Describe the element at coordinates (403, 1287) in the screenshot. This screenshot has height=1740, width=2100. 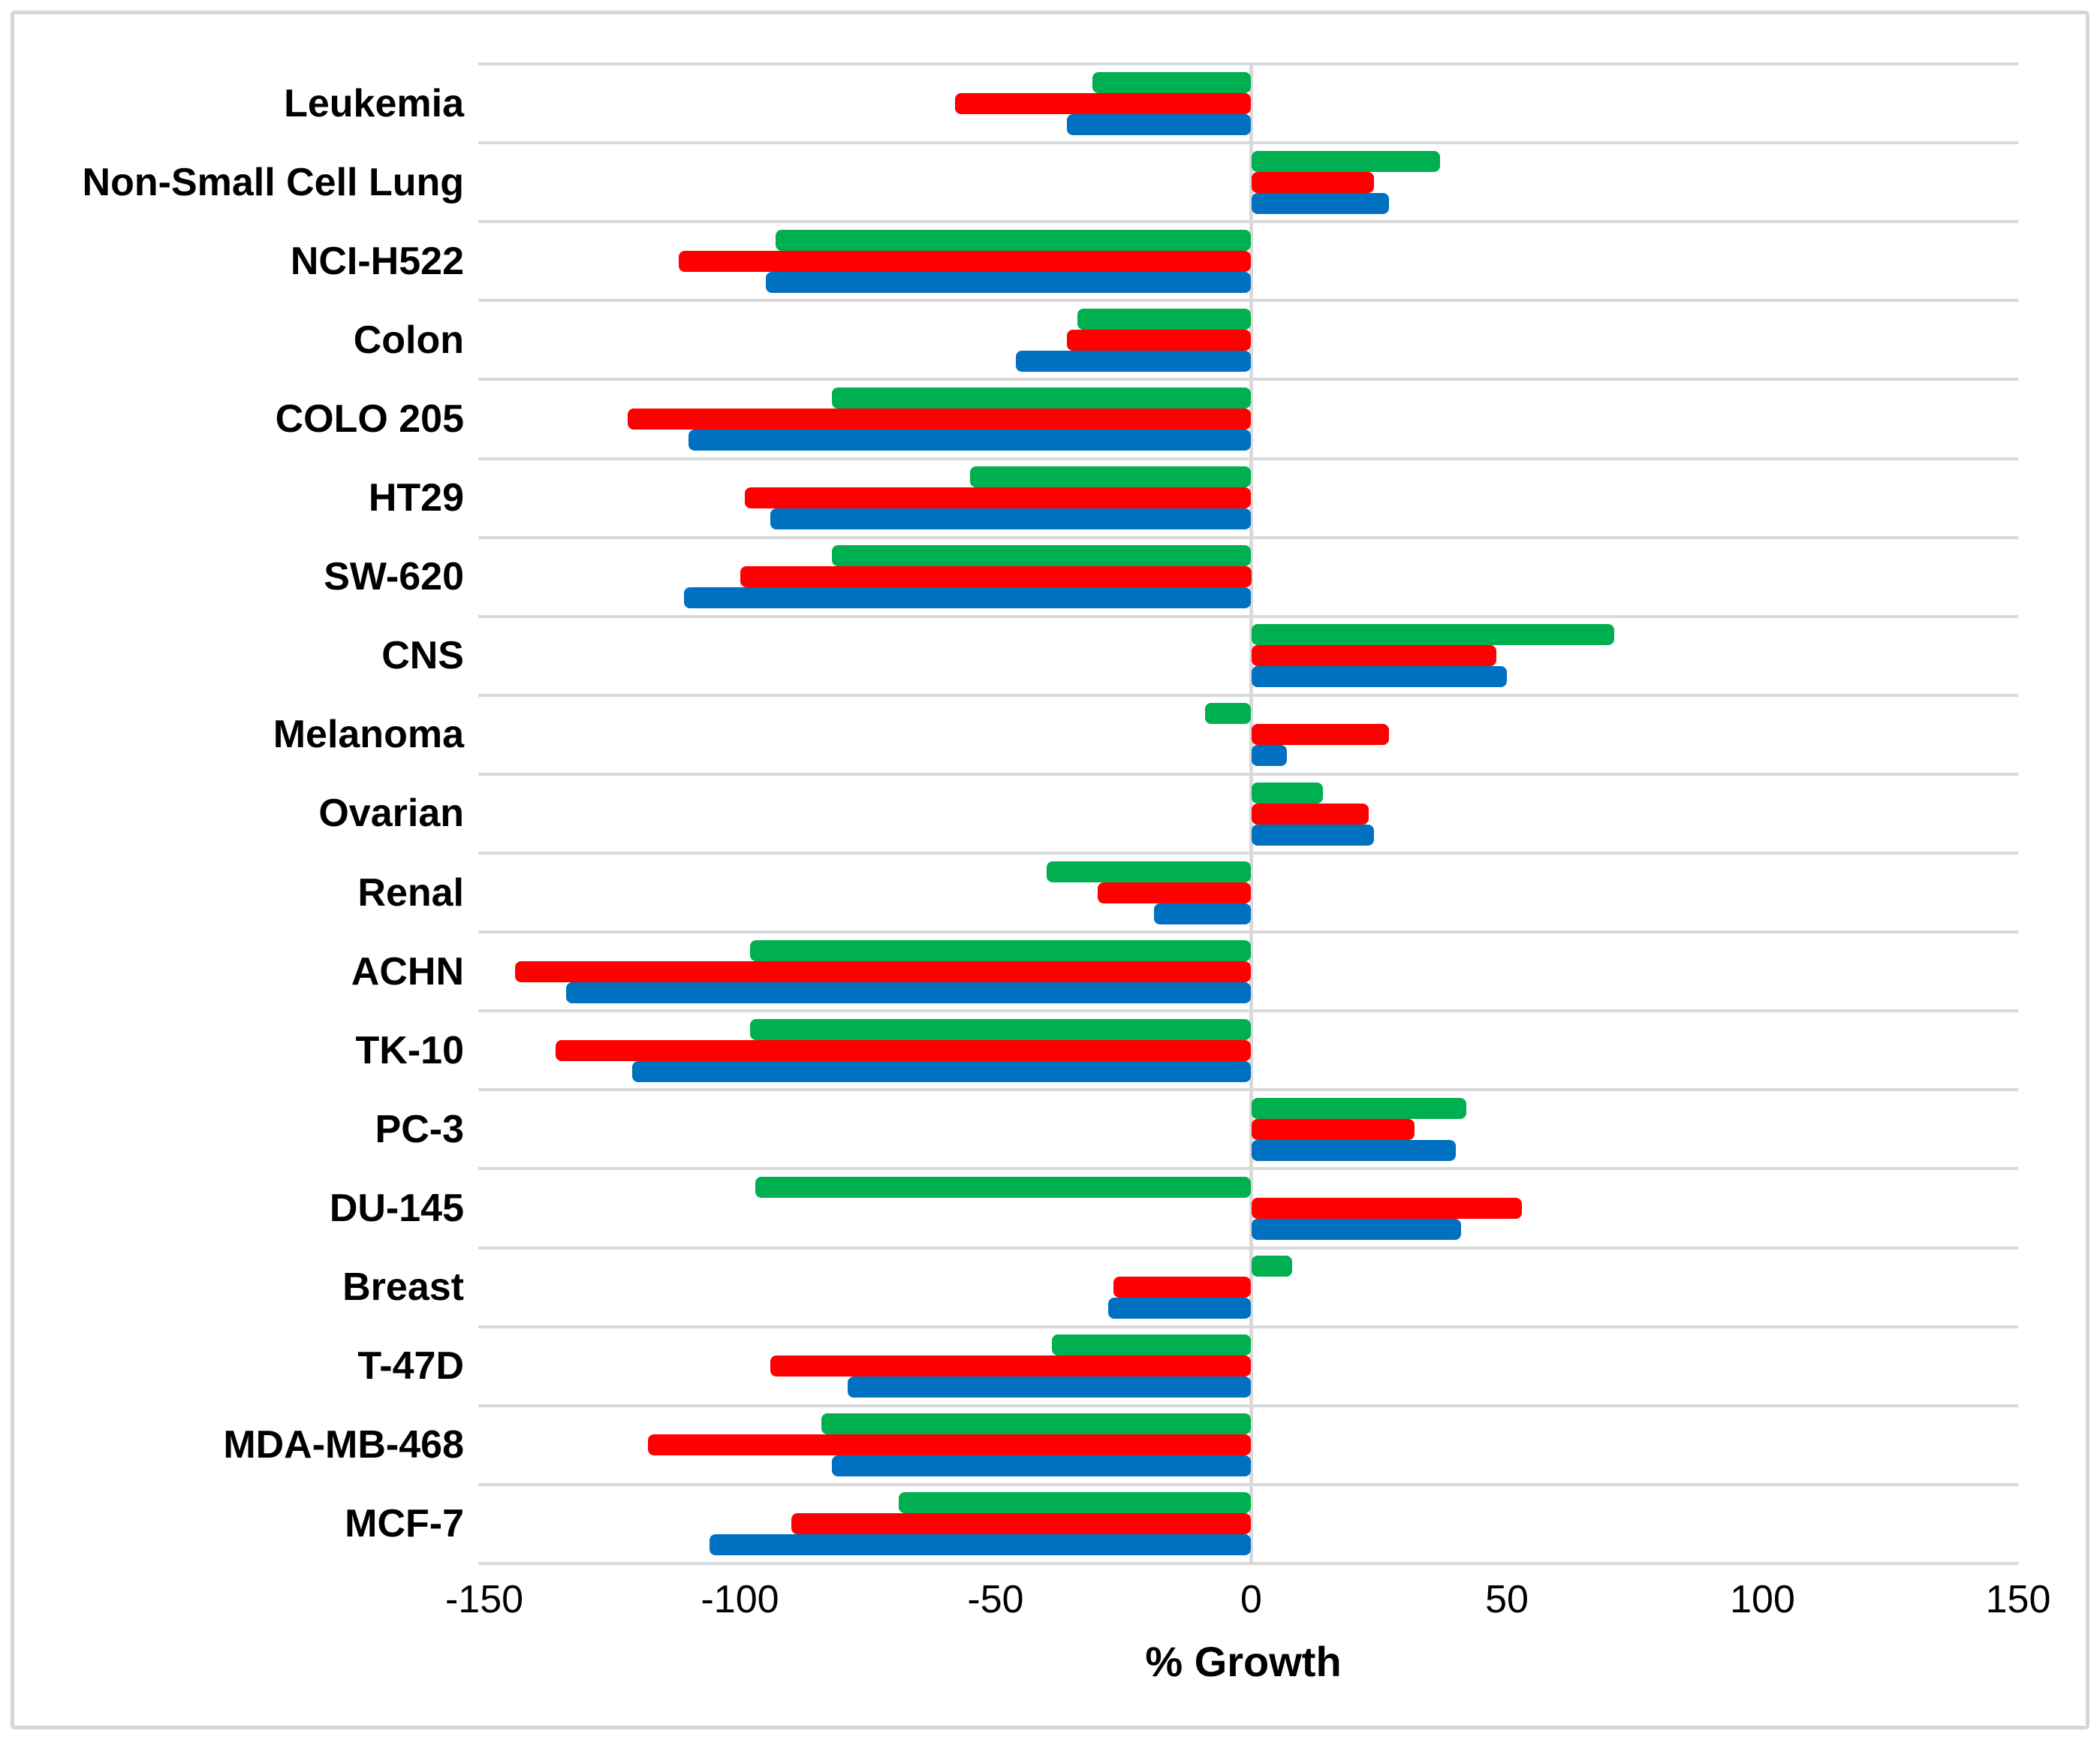
I see `category-label: Breast` at that location.